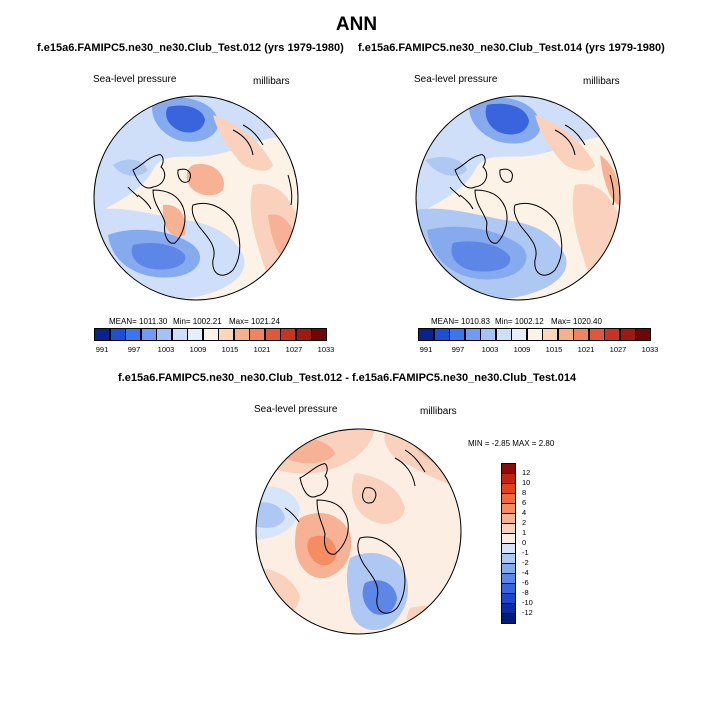  What do you see at coordinates (196, 198) in the screenshot?
I see `panel1-polar-map` at bounding box center [196, 198].